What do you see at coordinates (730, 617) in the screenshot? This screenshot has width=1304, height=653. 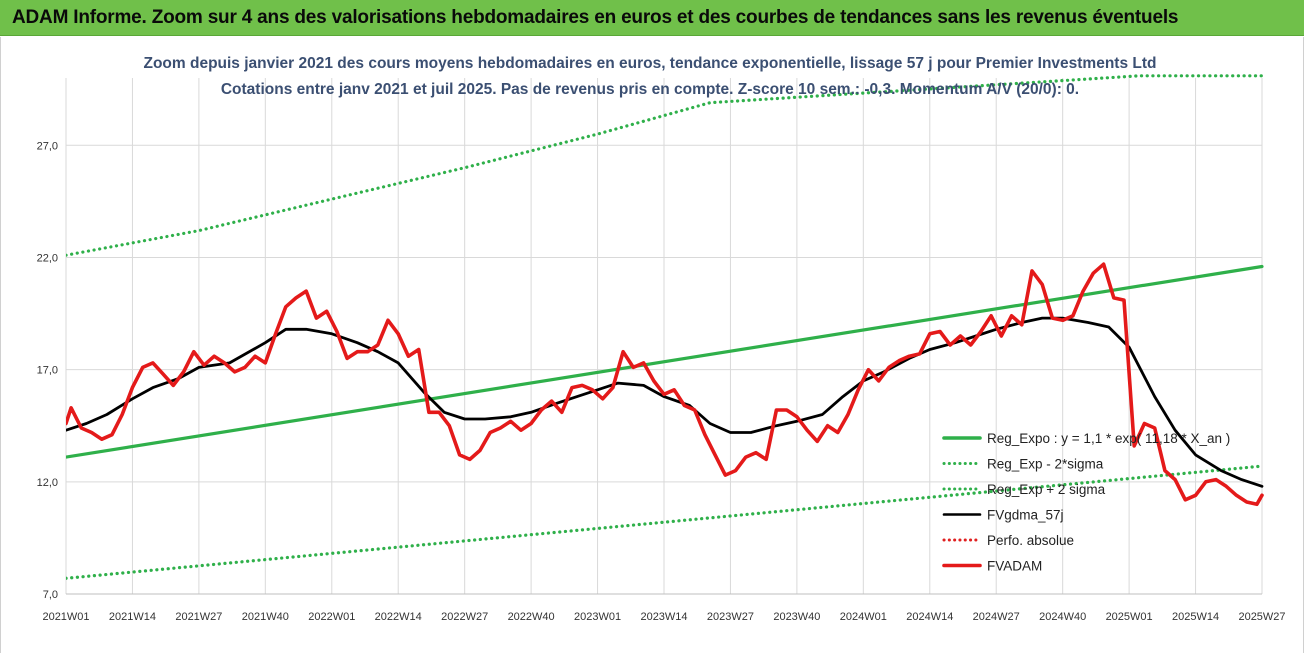 I see `x-tick-label: 2023W27` at bounding box center [730, 617].